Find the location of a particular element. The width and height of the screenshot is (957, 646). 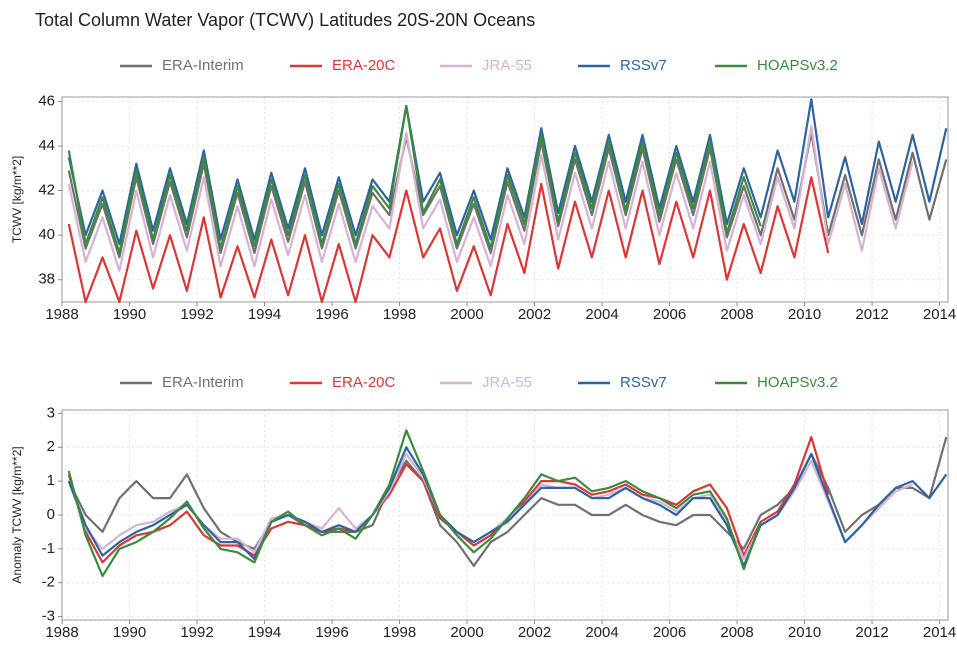

y-tick-label: 38 is located at coordinates (46, 279).